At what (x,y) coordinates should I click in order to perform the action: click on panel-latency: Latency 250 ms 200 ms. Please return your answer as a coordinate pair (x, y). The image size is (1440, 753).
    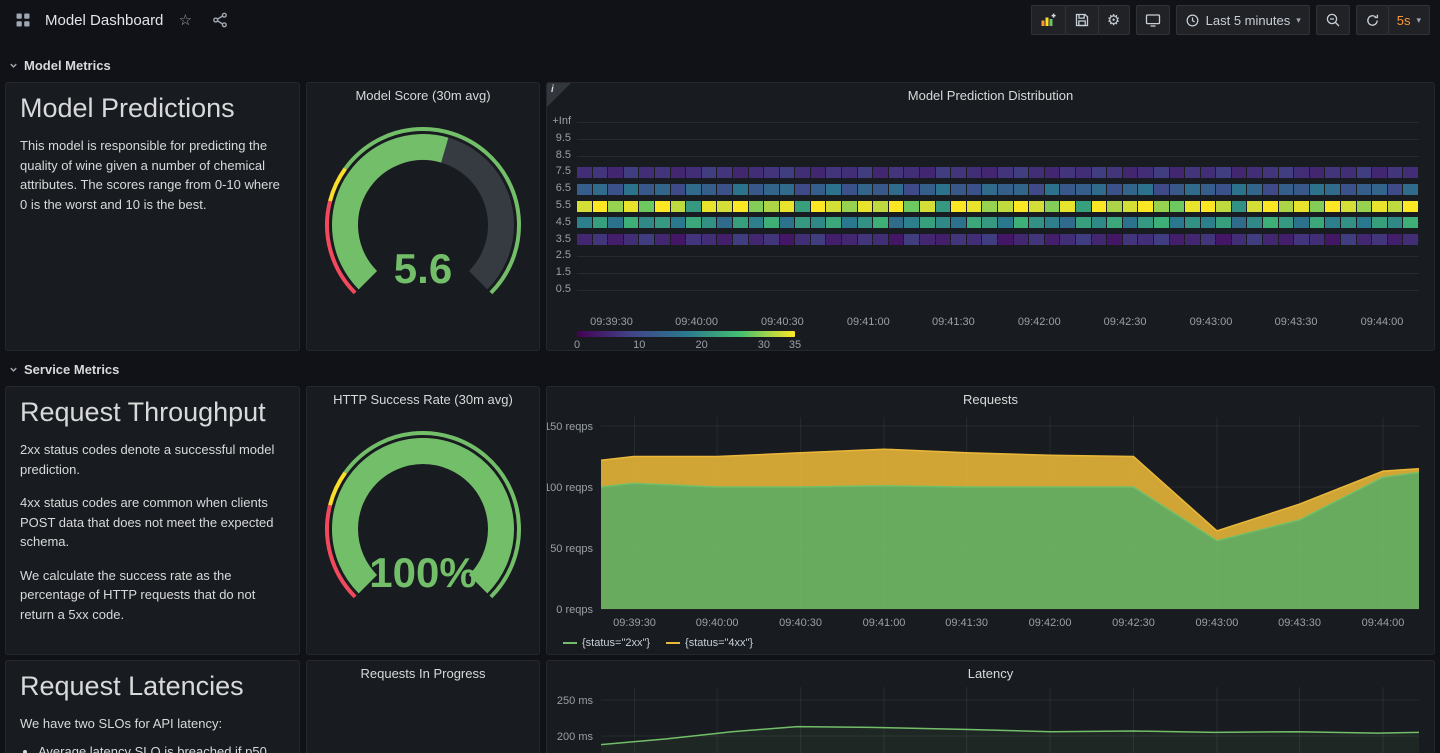
    Looking at the image, I should click on (990, 706).